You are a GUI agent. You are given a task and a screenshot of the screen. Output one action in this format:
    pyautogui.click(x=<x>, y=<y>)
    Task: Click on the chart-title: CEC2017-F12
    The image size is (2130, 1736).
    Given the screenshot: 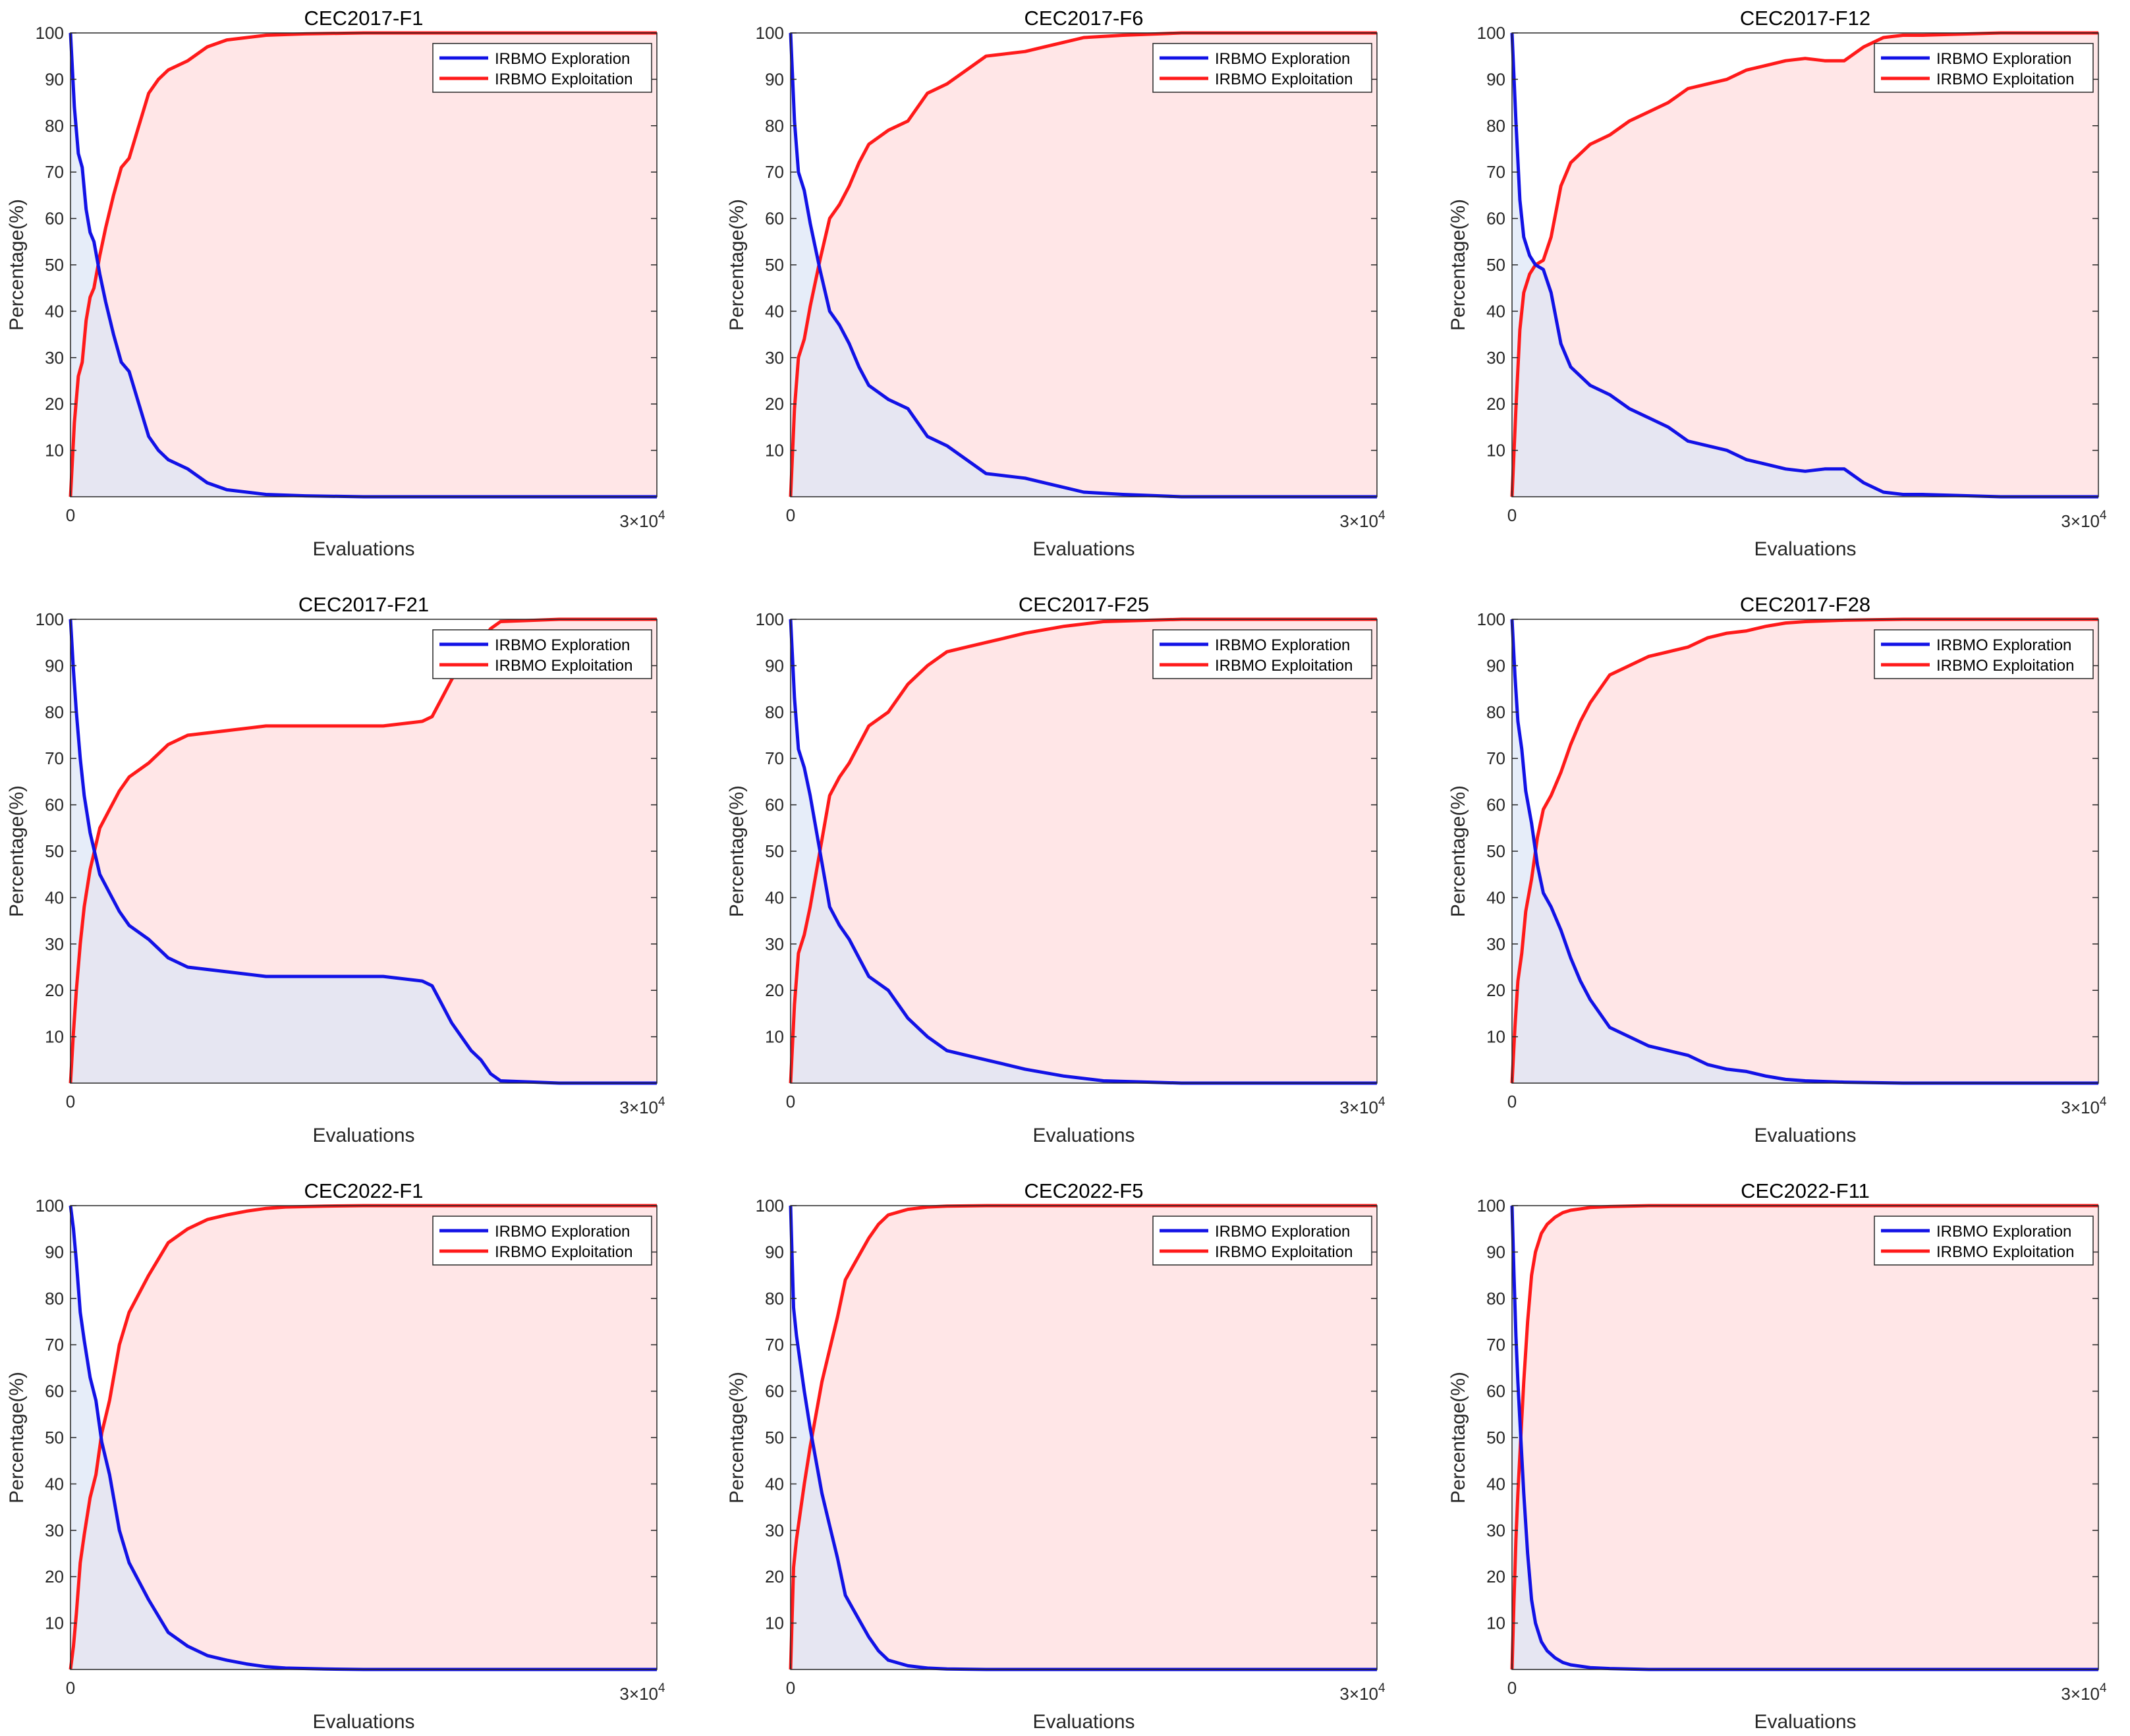 What is the action you would take?
    pyautogui.click(x=1805, y=18)
    